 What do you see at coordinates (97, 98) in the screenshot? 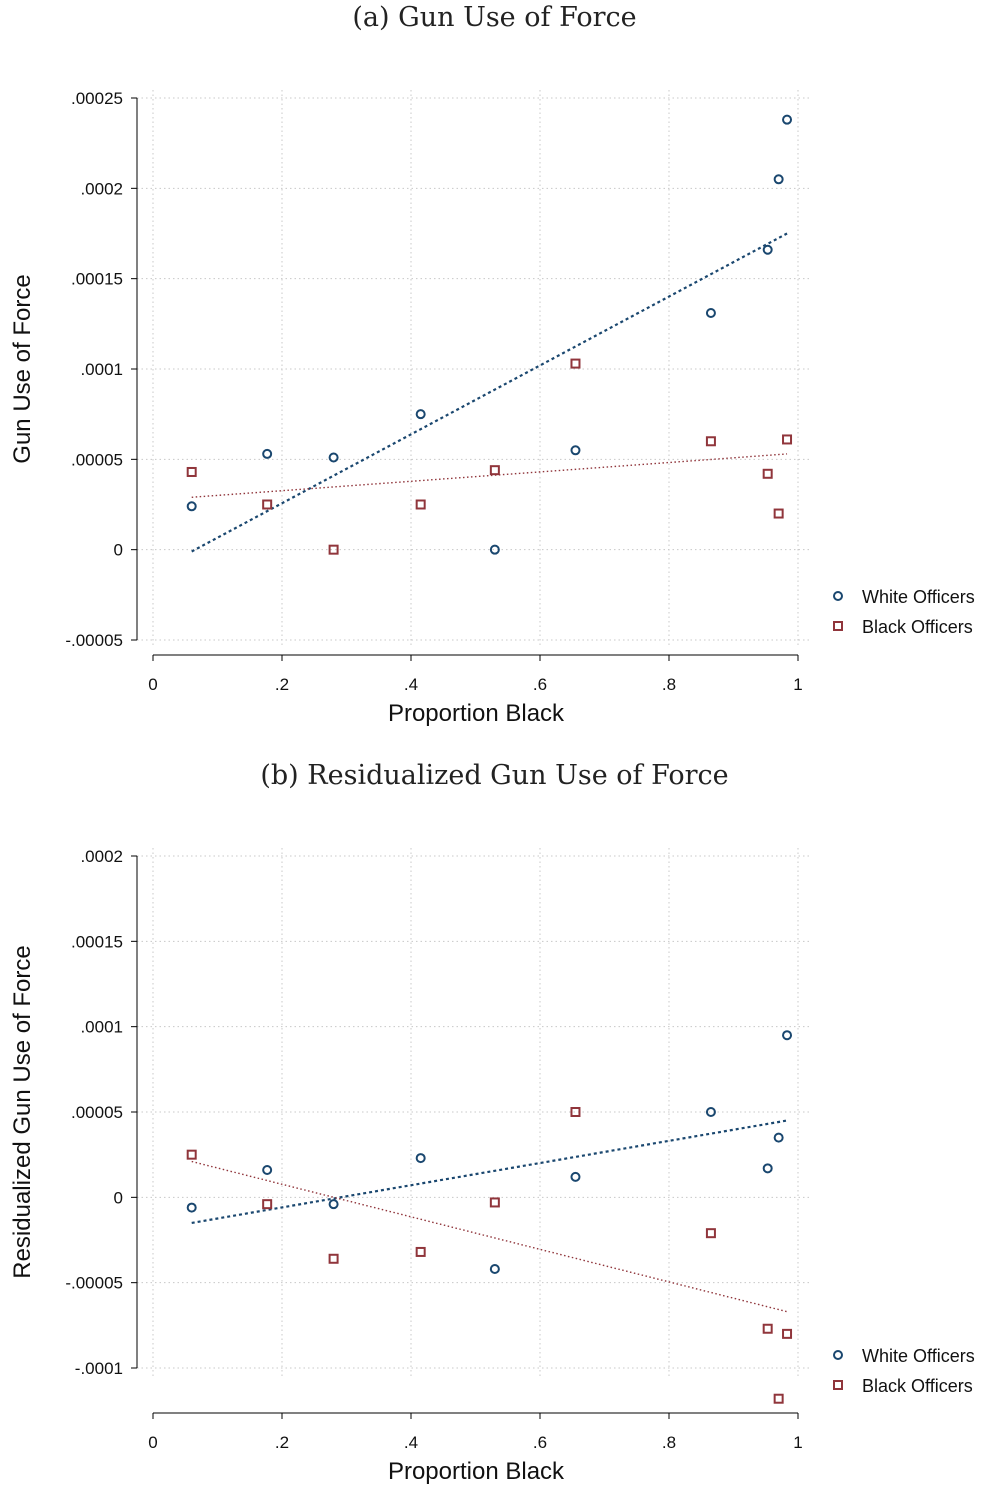
I see `y-tick-label: .00025` at bounding box center [97, 98].